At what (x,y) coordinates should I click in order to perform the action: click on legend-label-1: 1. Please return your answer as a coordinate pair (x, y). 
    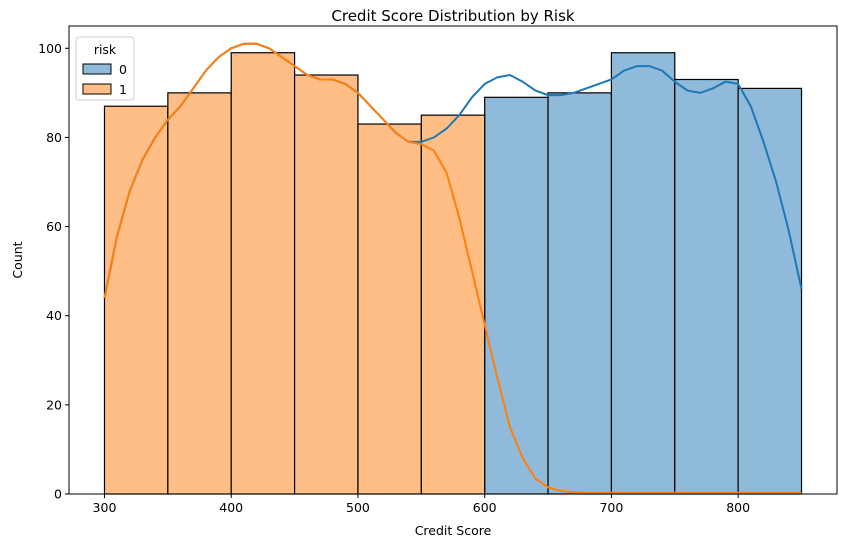
    Looking at the image, I should click on (123, 89).